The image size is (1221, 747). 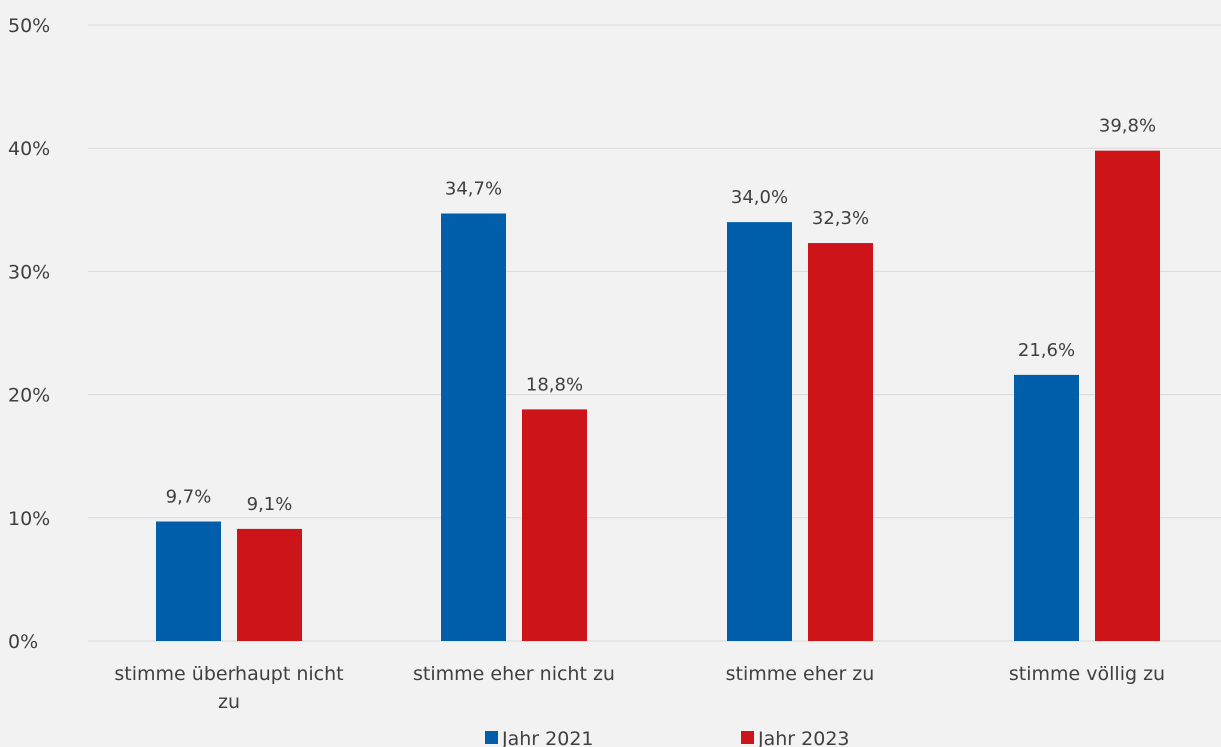 I want to click on y-tick-label: 40%, so click(x=29, y=149).